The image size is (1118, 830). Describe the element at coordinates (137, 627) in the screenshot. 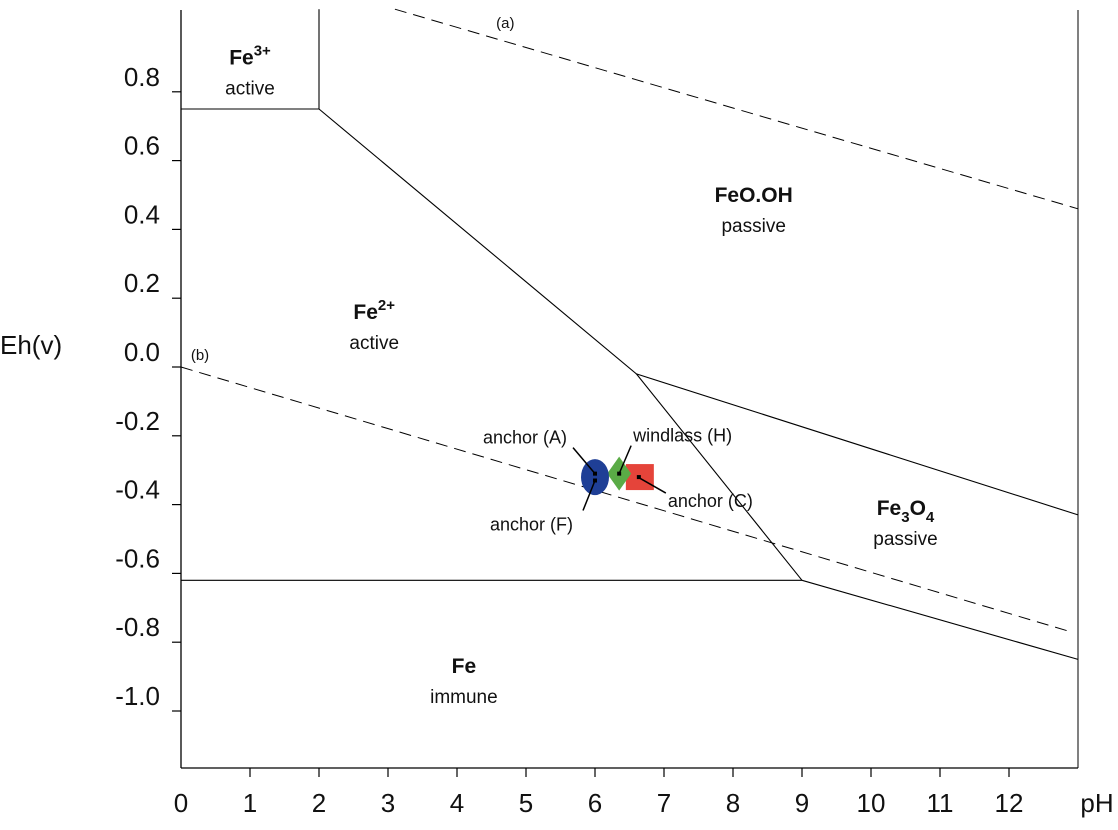

I see `y-tick-label: -0.8` at that location.